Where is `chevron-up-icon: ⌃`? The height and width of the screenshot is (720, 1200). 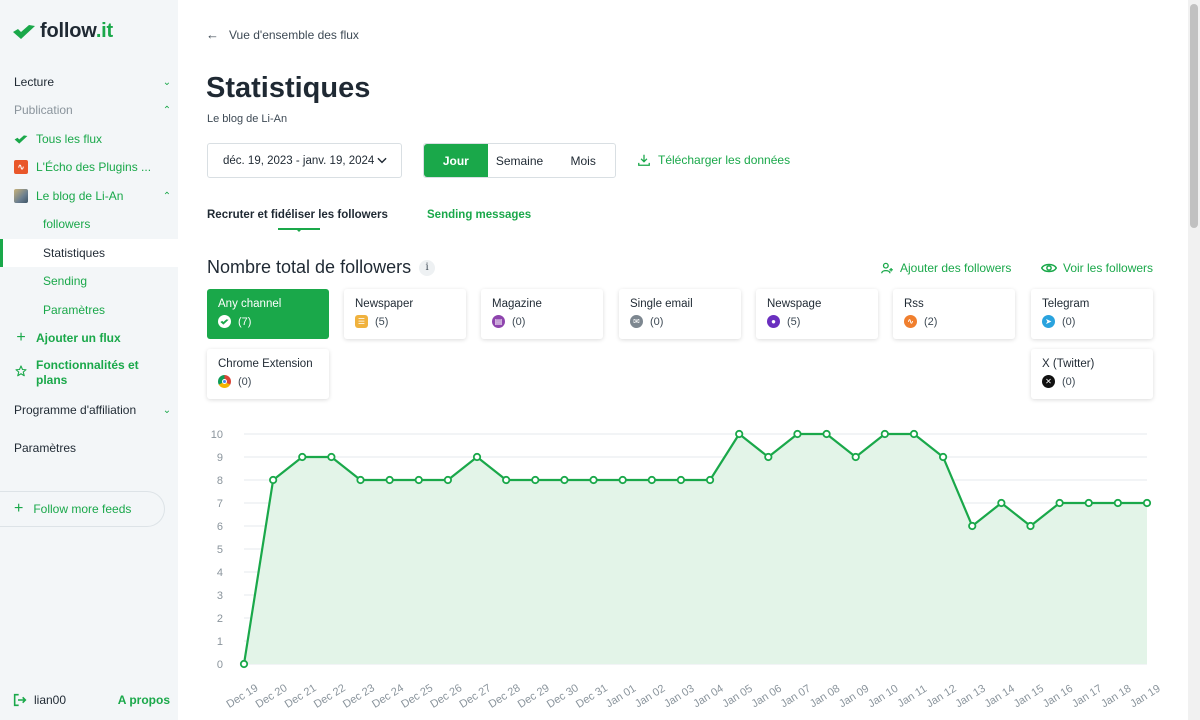
chevron-up-icon: ⌃ is located at coordinates (167, 110).